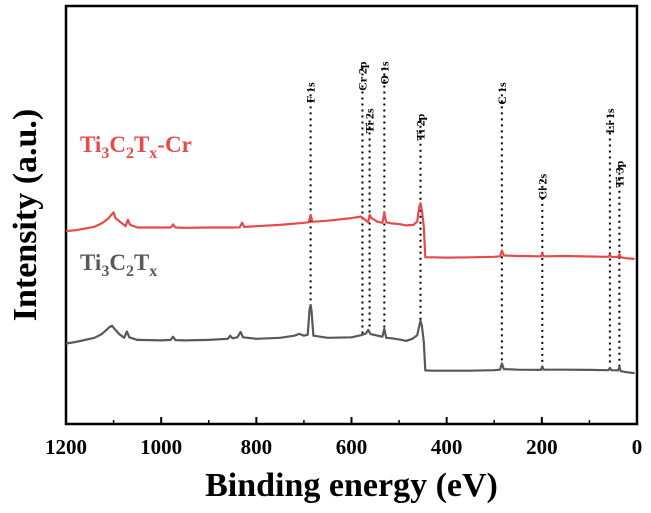  What do you see at coordinates (370, 120) in the screenshot?
I see `peak-label-ti-2s: Ti 2s` at bounding box center [370, 120].